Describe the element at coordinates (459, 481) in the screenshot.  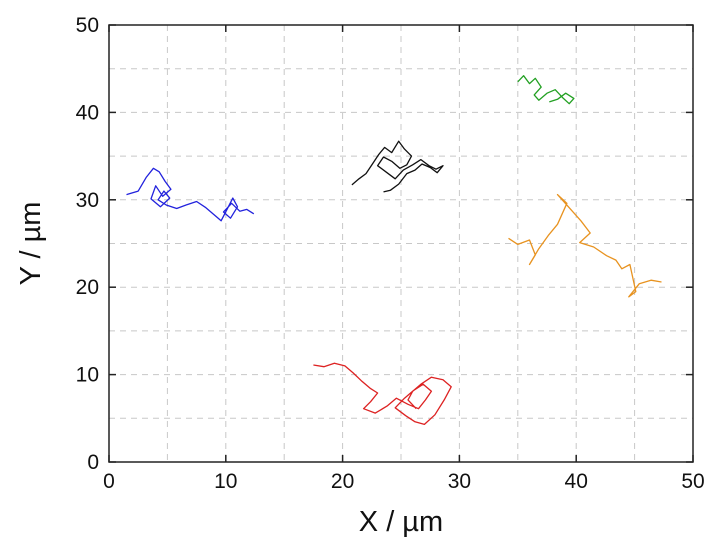
I see `x-tick-label: 30` at that location.